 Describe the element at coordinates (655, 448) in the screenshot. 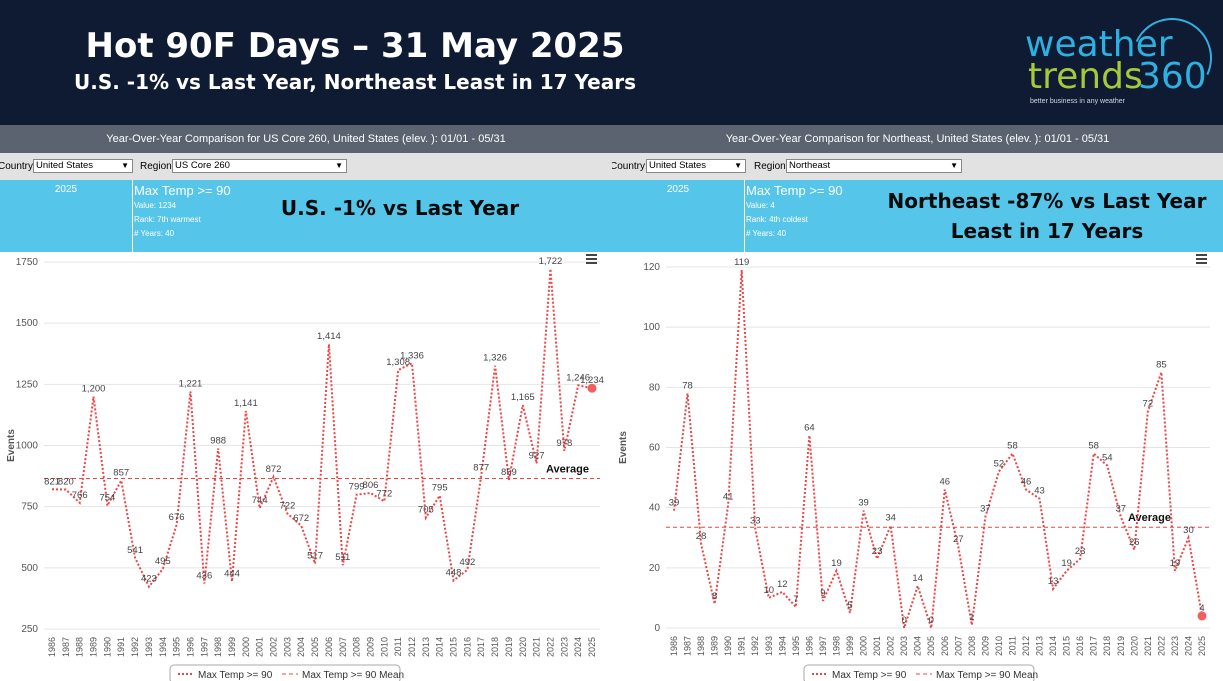

I see `y-tick-label: 60` at that location.